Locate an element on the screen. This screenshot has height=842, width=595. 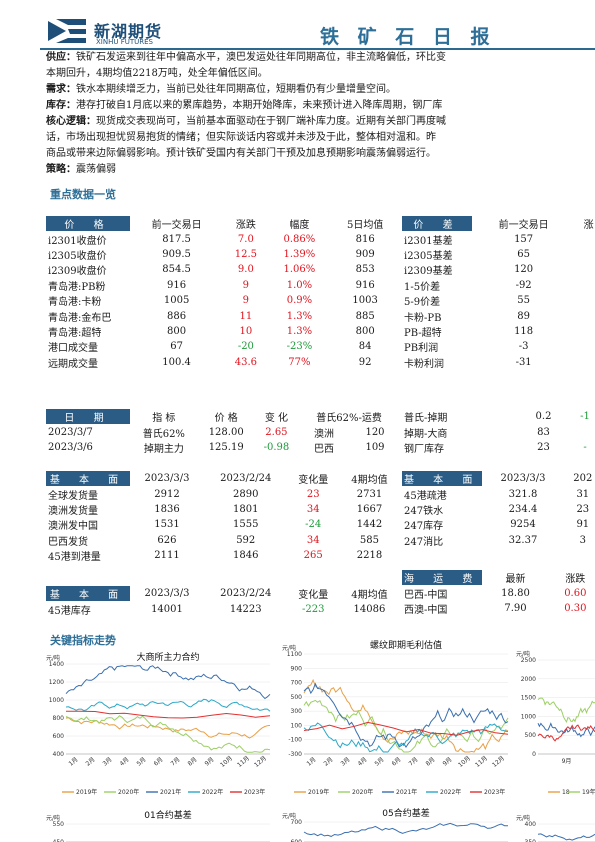
table-row: 掉期-大商 83 is located at coordinates (498, 432).